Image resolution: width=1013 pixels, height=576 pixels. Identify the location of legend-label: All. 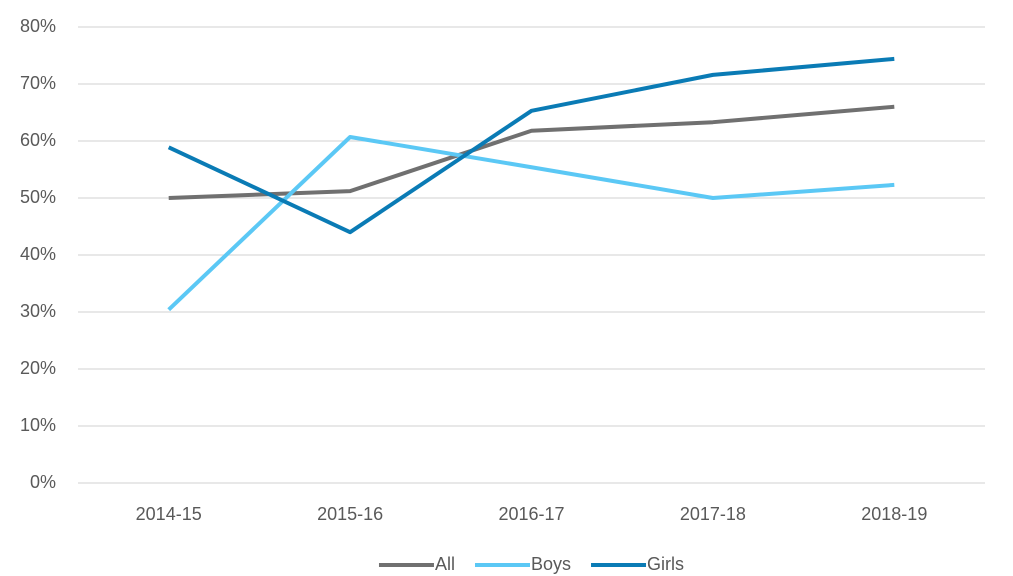
(445, 564).